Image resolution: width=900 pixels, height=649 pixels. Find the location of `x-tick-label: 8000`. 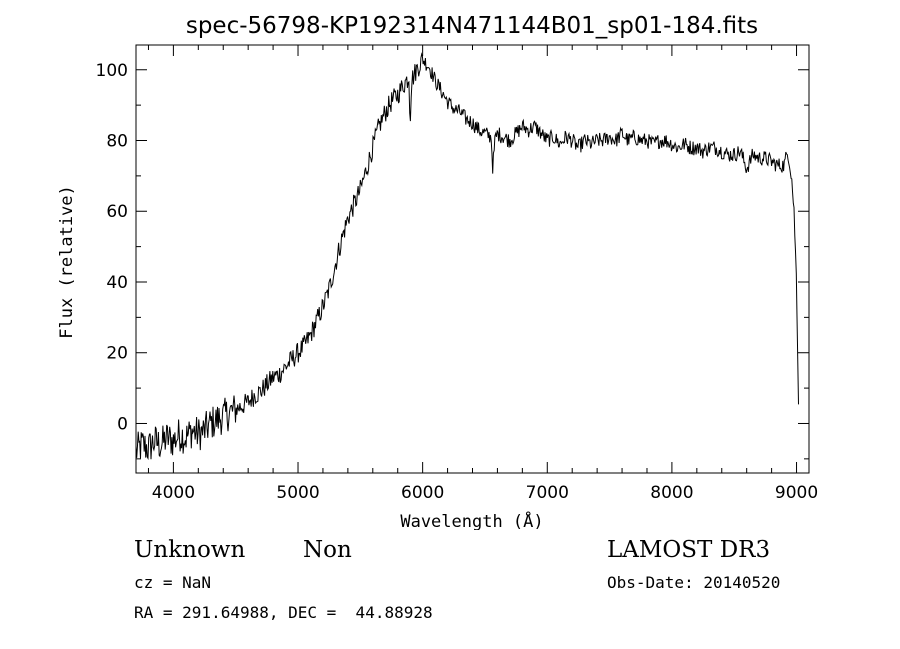

x-tick-label: 8000 is located at coordinates (671, 493).